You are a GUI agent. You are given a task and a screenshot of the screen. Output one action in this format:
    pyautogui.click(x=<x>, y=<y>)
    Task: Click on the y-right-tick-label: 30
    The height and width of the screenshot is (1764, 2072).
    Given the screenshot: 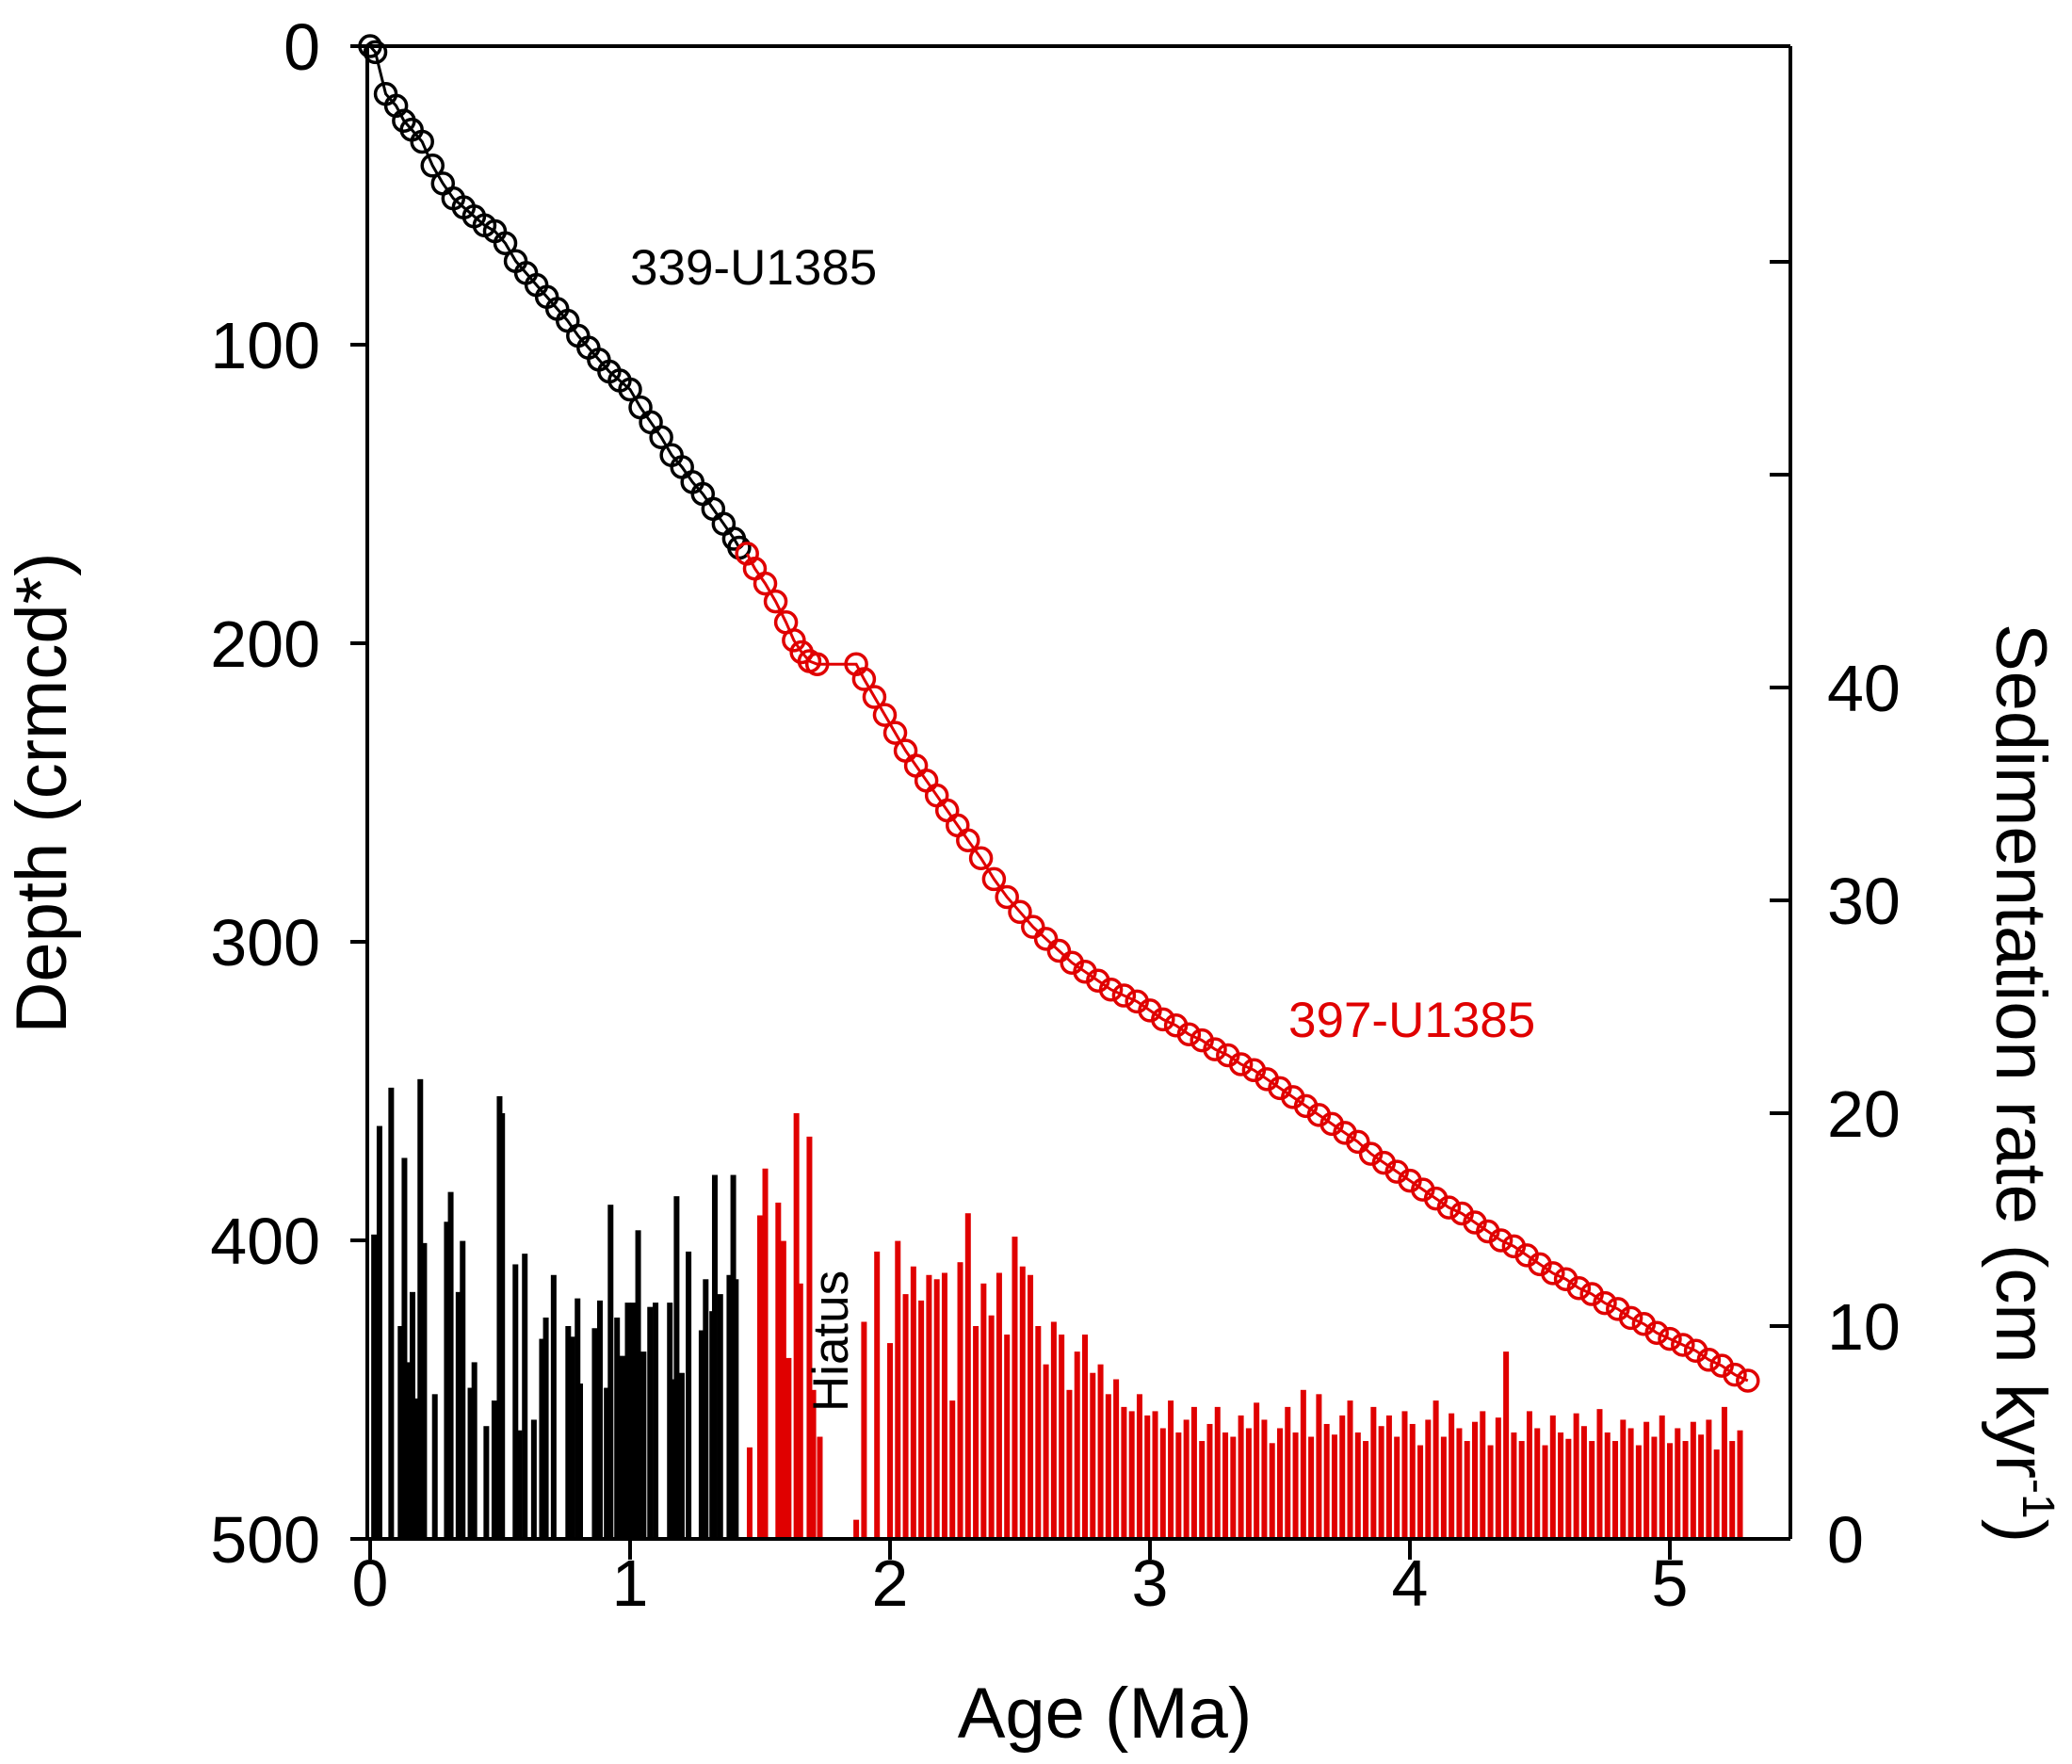 What is the action you would take?
    pyautogui.click(x=1864, y=901)
    